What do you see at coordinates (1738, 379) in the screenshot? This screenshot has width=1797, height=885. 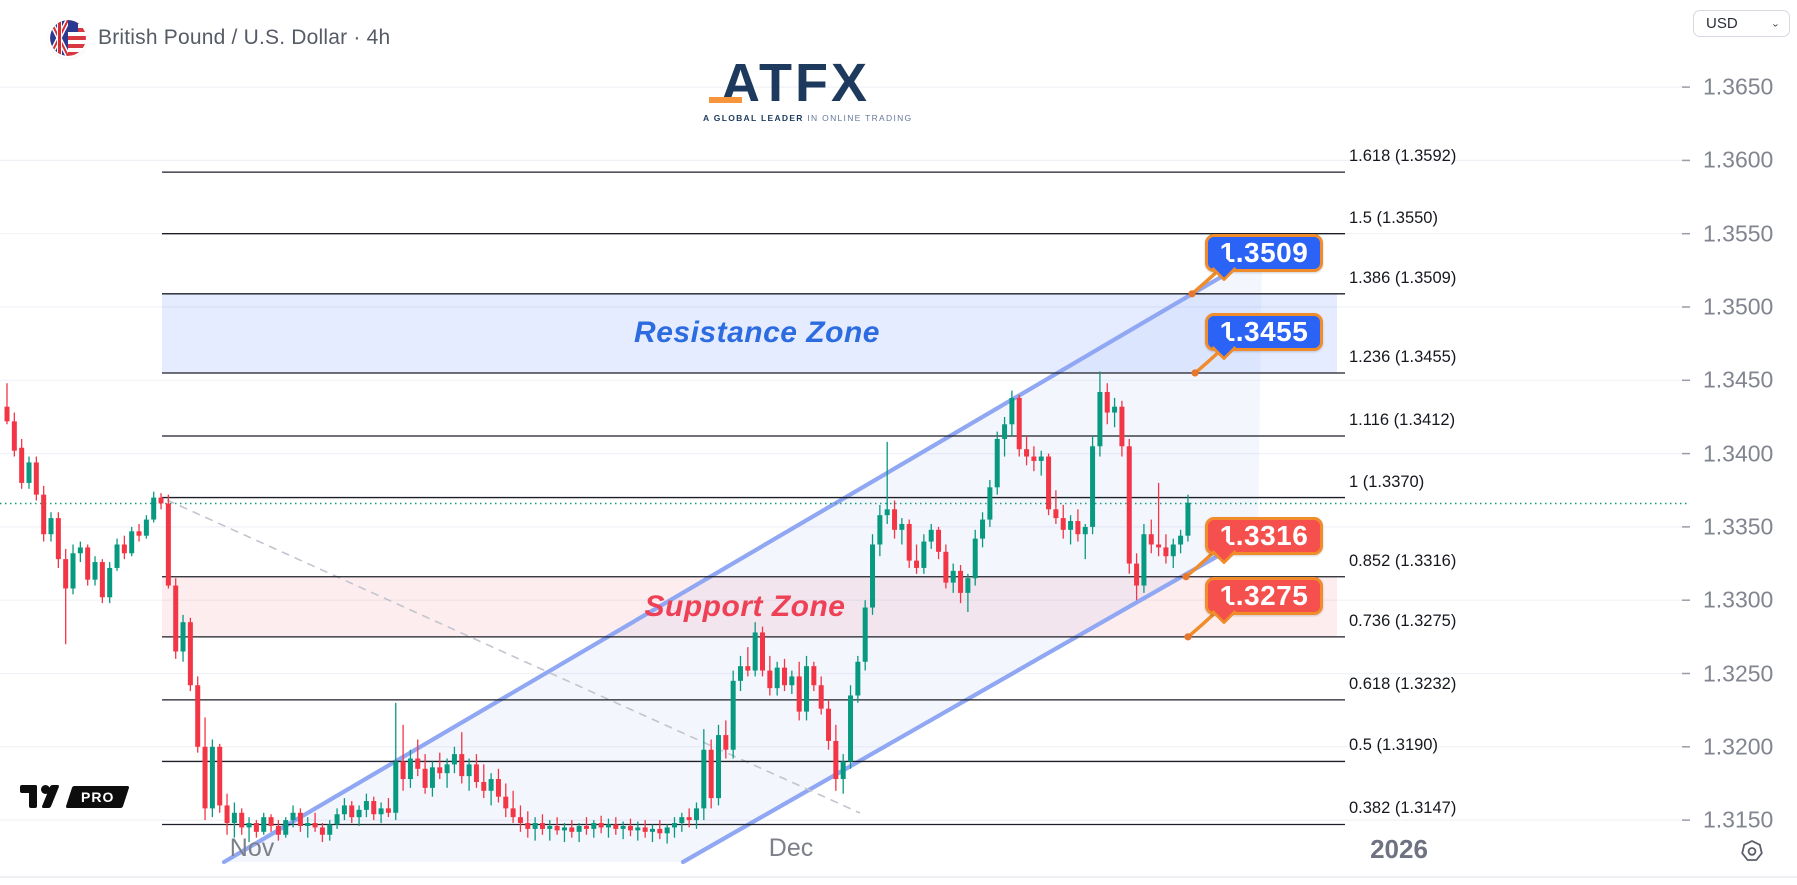 I see `price-axis-label: 1.3450` at bounding box center [1738, 379].